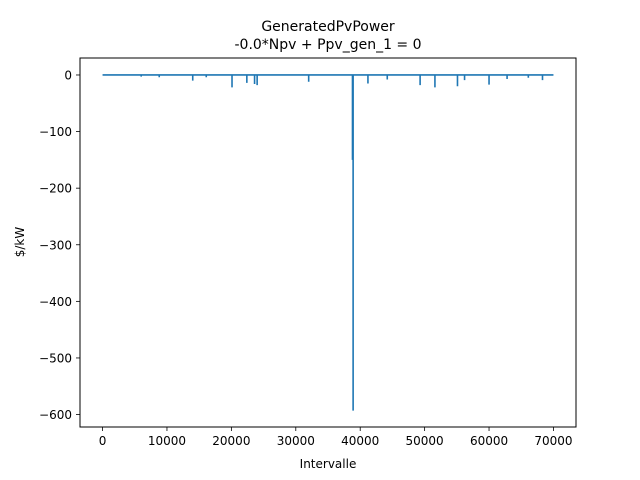  I want to click on x-tick-label: 0, so click(103, 441).